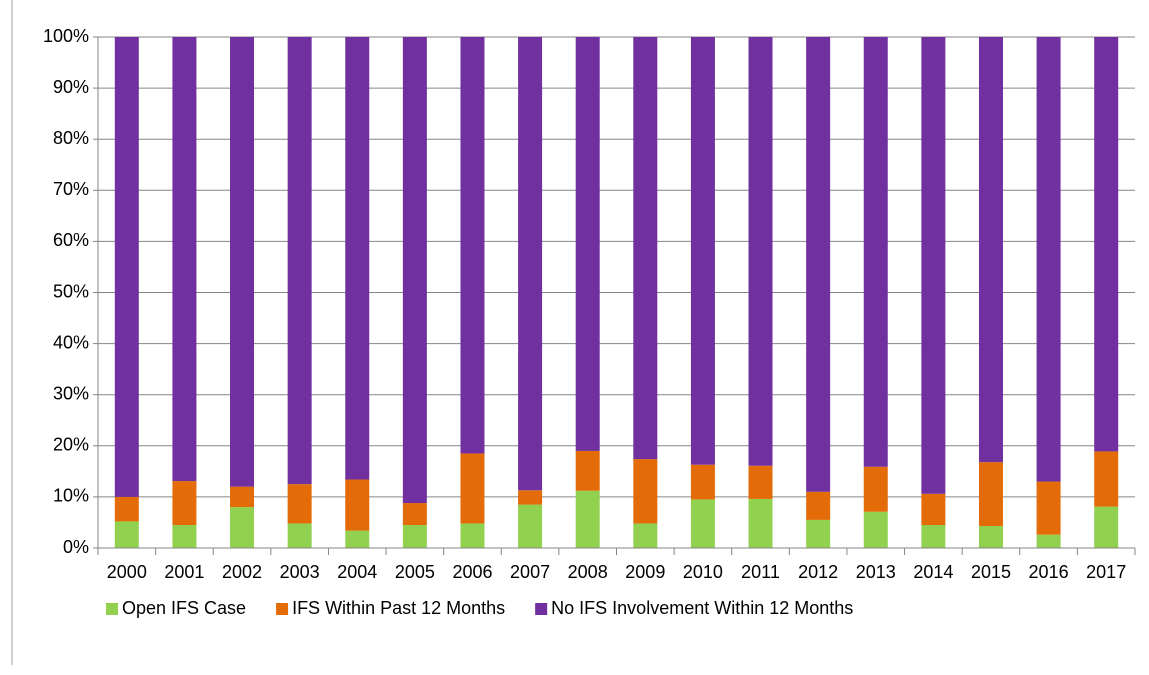  Describe the element at coordinates (398, 608) in the screenshot. I see `legend-label: IFS Within Past 12 Months` at that location.